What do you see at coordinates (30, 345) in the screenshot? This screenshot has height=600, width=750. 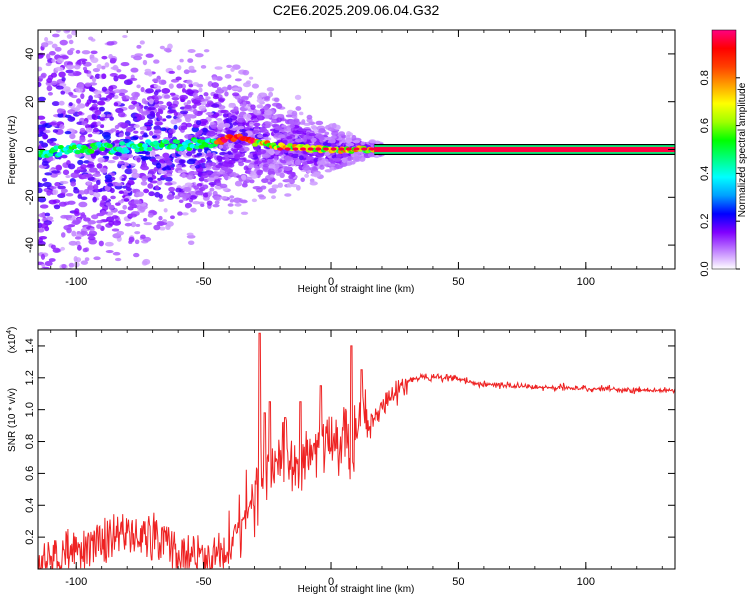 I see `snr-y-tick-label: 1.4` at bounding box center [30, 345].